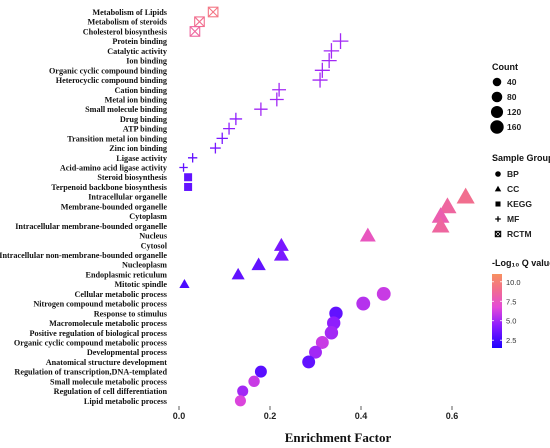 The width and height of the screenshot is (550, 448). Describe the element at coordinates (331, 333) in the screenshot. I see `data-point-positive-regulation-of-biological-process` at that location.